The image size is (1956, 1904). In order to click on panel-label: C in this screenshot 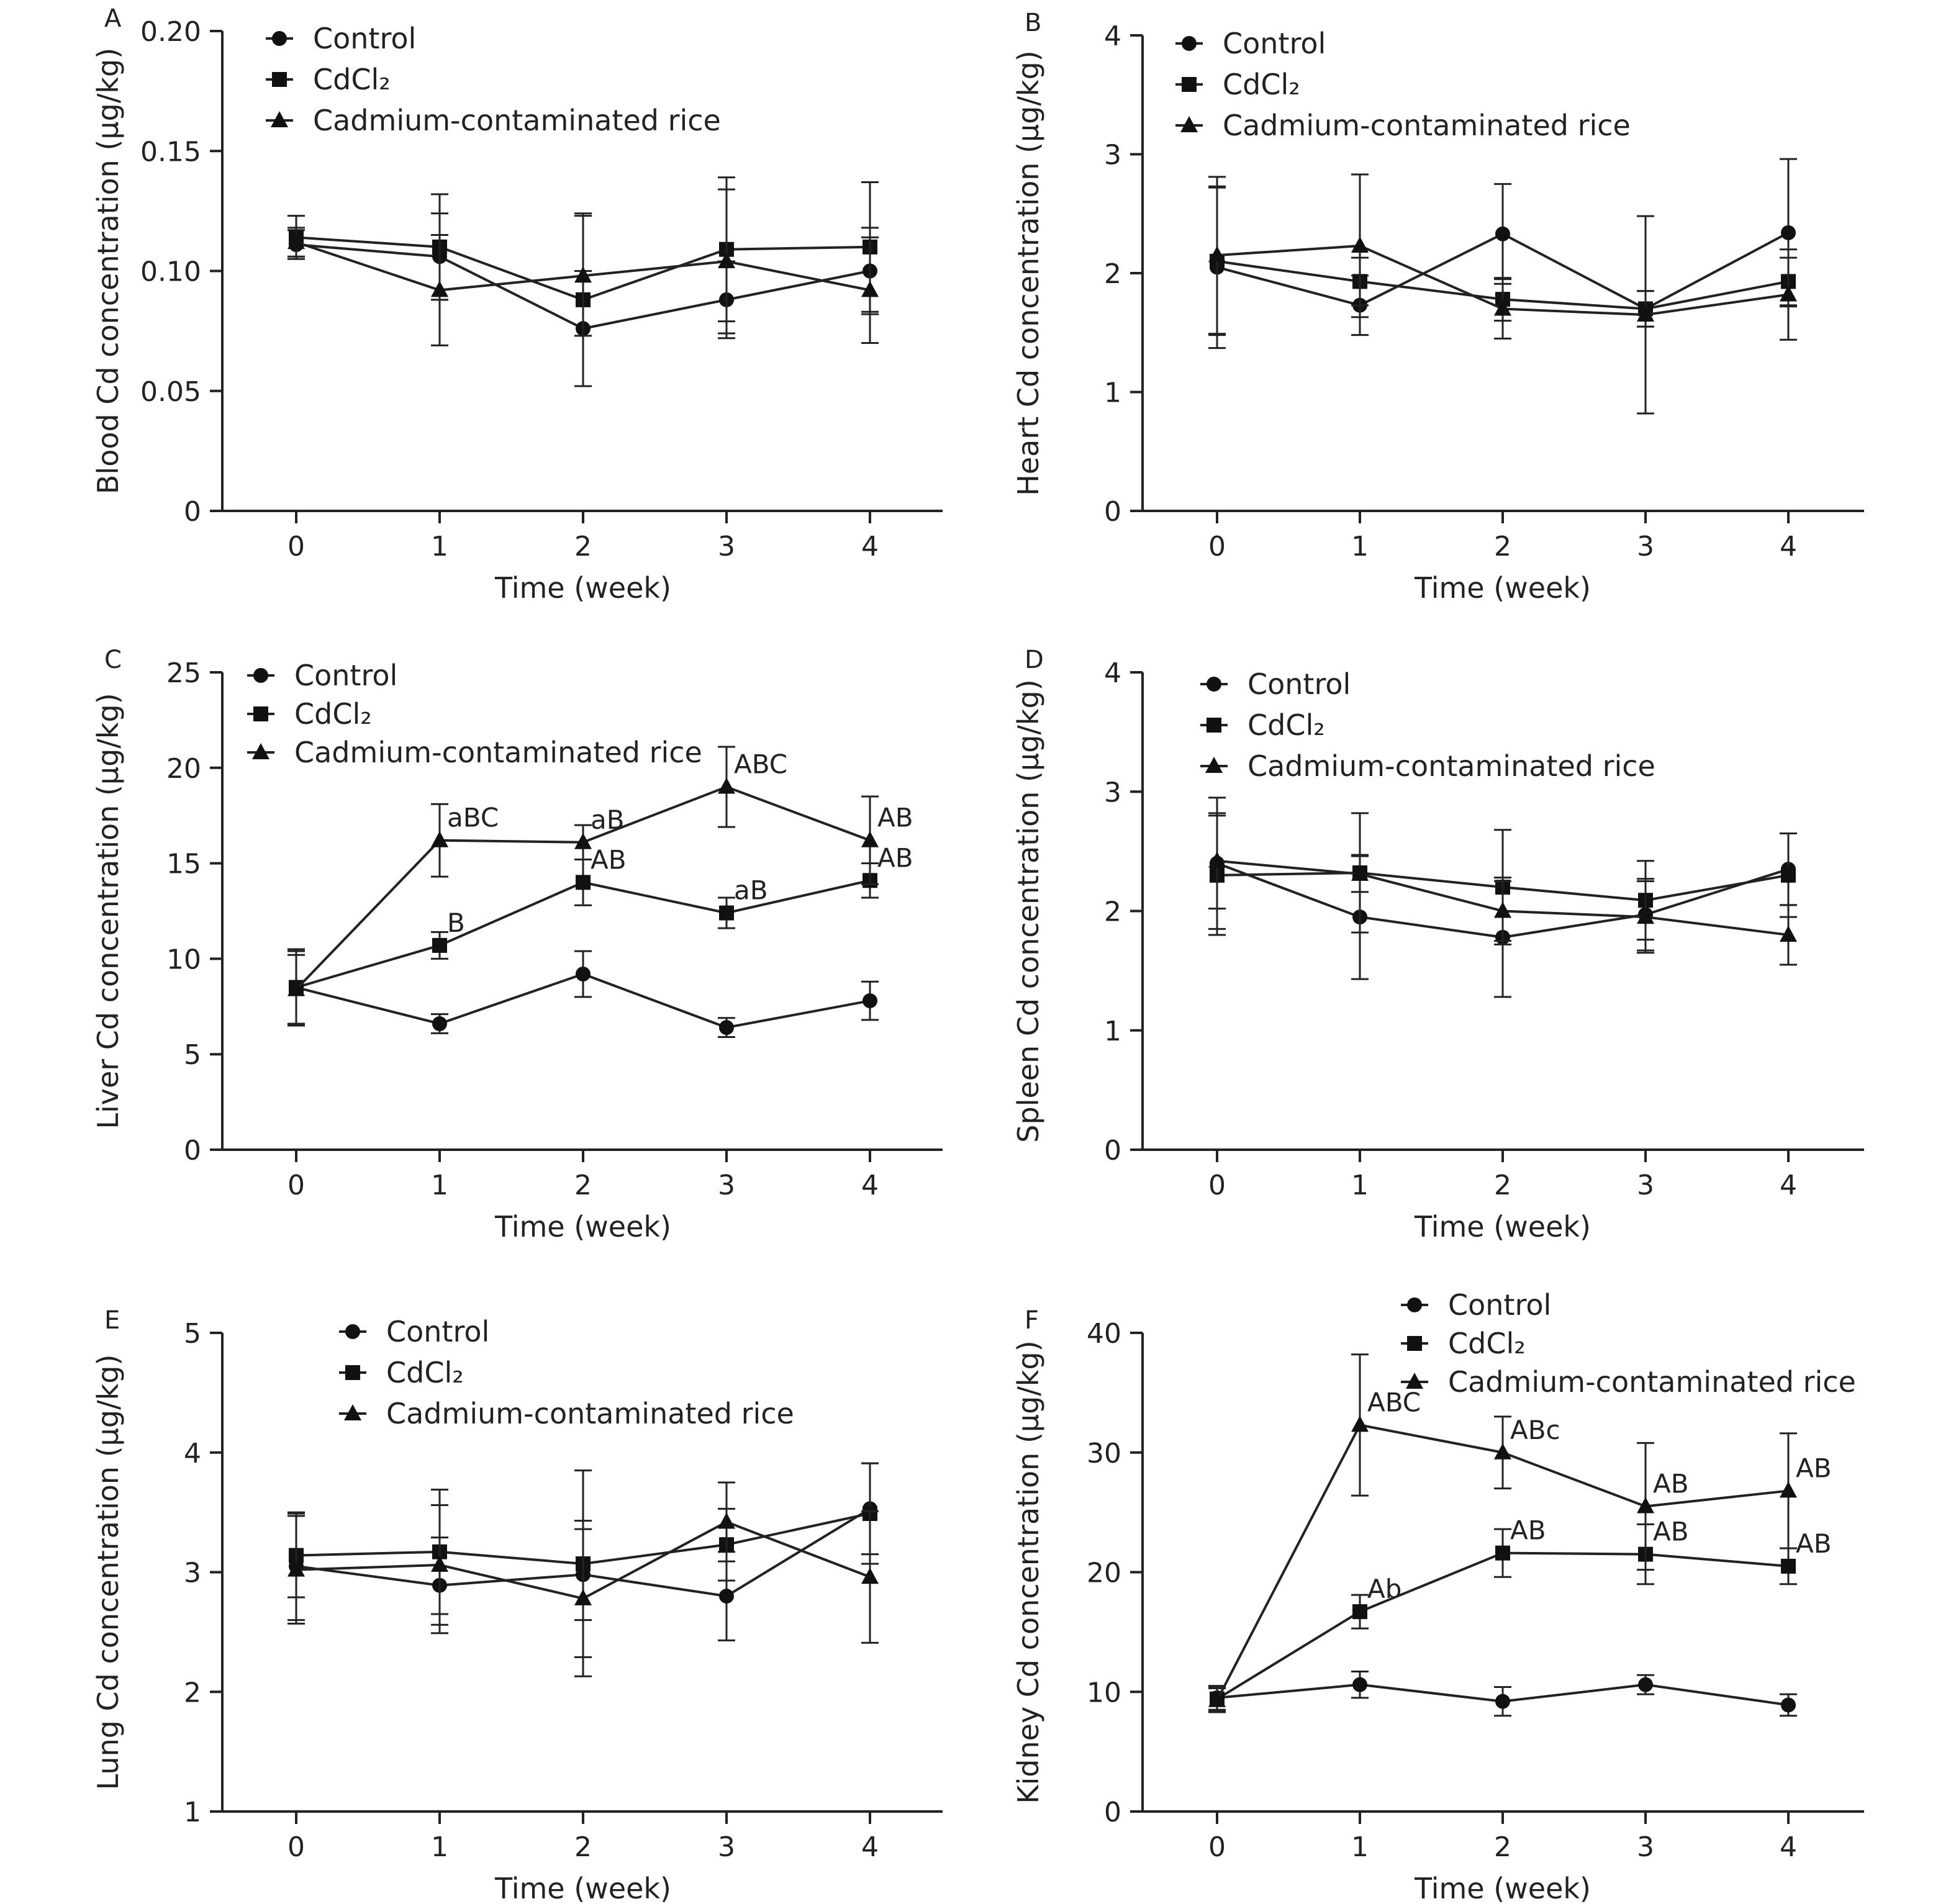, I will do `click(113, 660)`.